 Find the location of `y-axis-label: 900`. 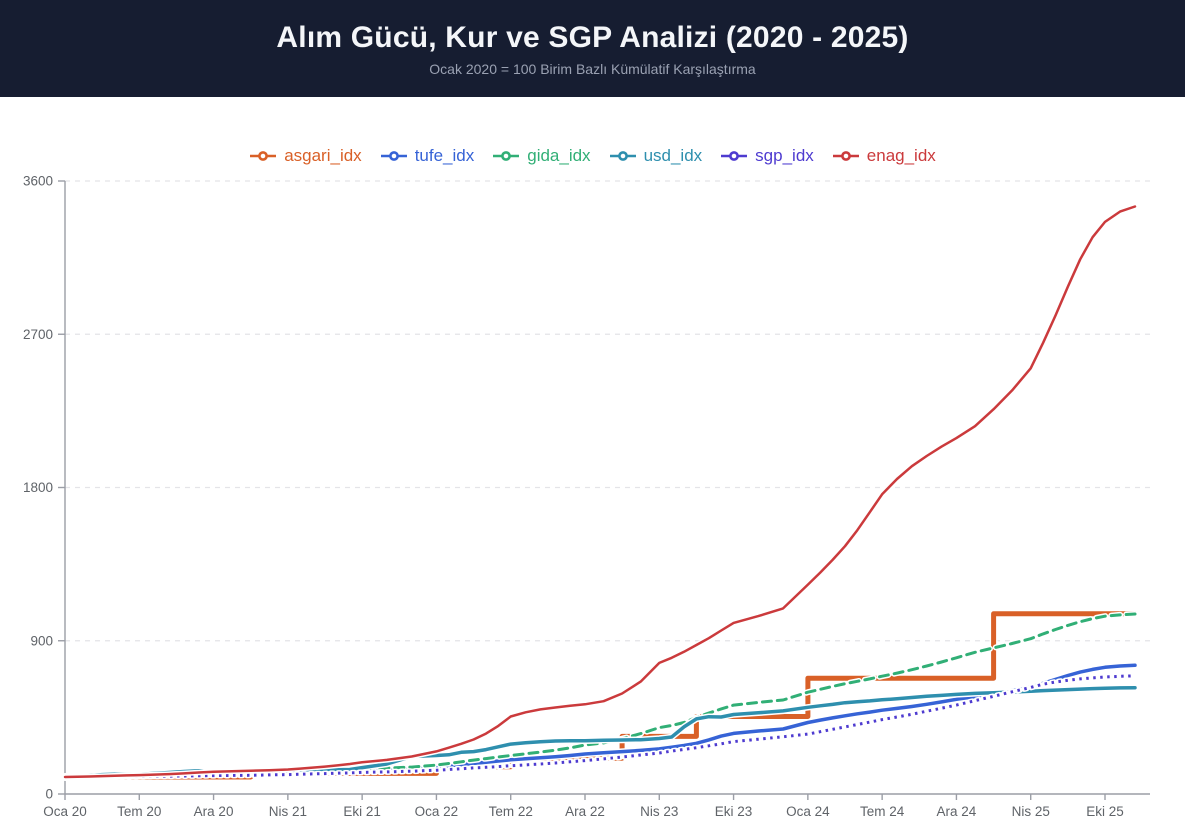

y-axis-label: 900 is located at coordinates (41, 640).